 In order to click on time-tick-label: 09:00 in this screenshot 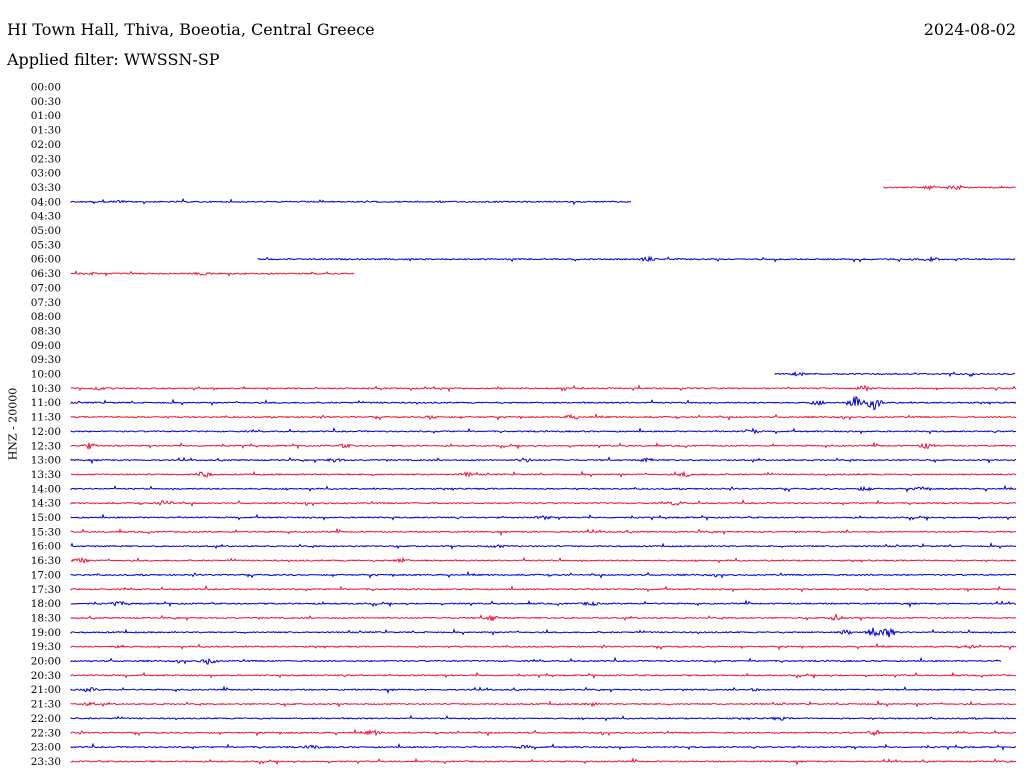, I will do `click(46, 346)`.